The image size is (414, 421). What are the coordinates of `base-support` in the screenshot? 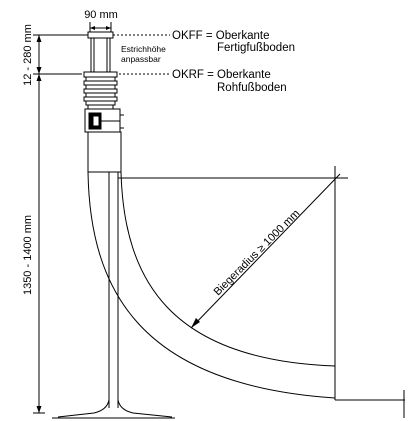 It's located at (113, 409).